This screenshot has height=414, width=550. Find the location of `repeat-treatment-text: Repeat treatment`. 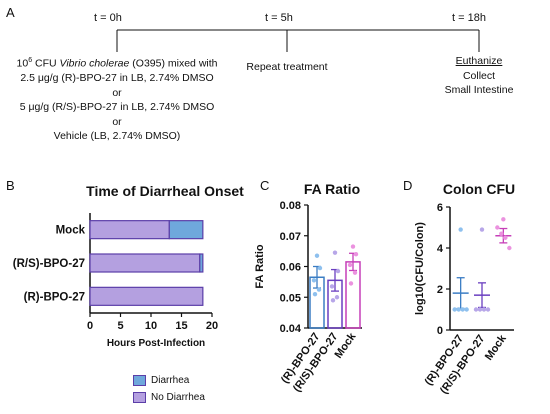

repeat-treatment-text: Repeat treatment is located at coordinates (287, 67).